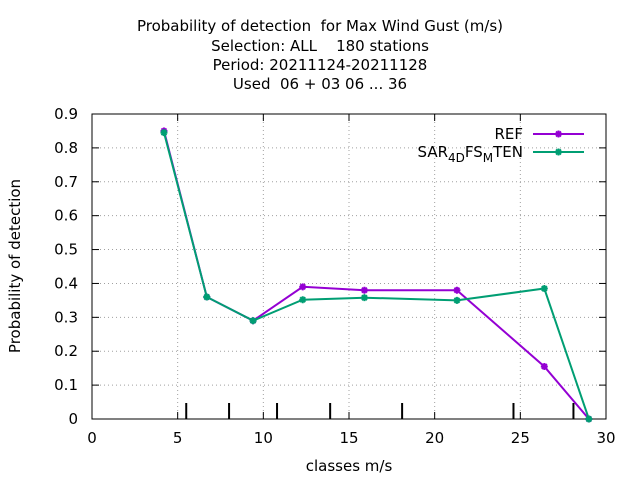 The height and width of the screenshot is (480, 640). Describe the element at coordinates (349, 466) in the screenshot. I see `x-axis-label: classes m/s` at that location.